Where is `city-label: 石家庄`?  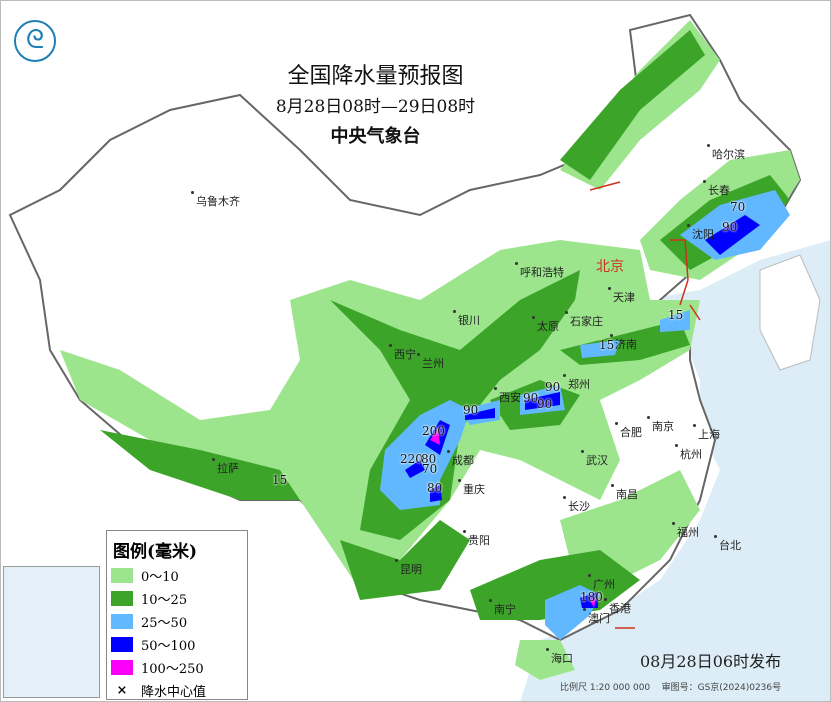 city-label: 石家庄 is located at coordinates (584, 319).